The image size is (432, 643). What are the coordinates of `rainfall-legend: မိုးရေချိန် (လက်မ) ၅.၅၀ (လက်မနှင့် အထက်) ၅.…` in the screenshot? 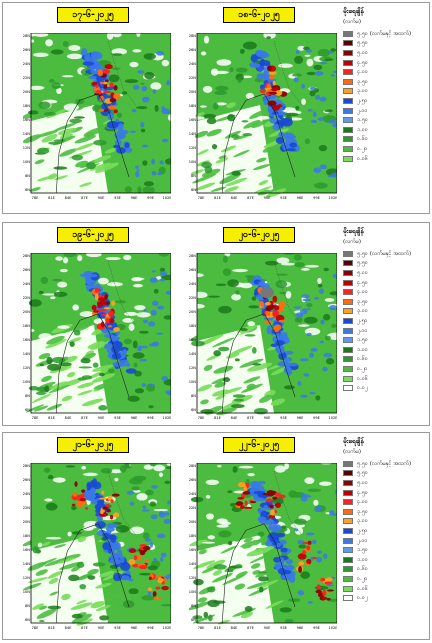 It's located at (387, 310).